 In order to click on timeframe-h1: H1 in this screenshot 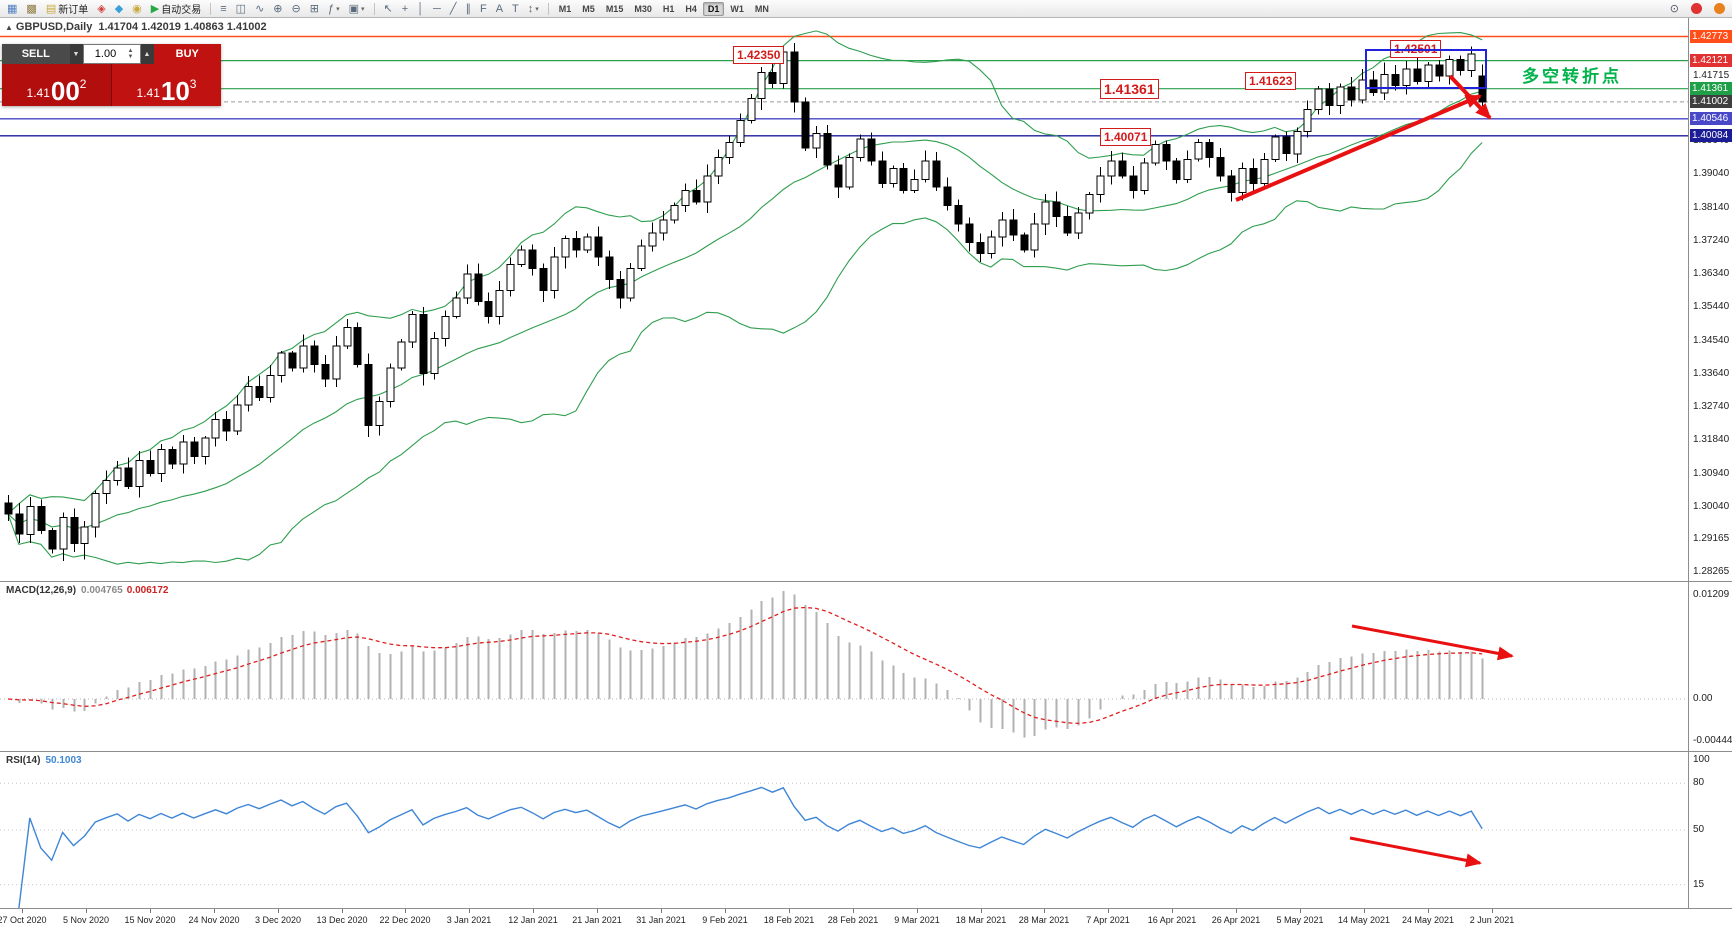, I will do `click(668, 8)`.